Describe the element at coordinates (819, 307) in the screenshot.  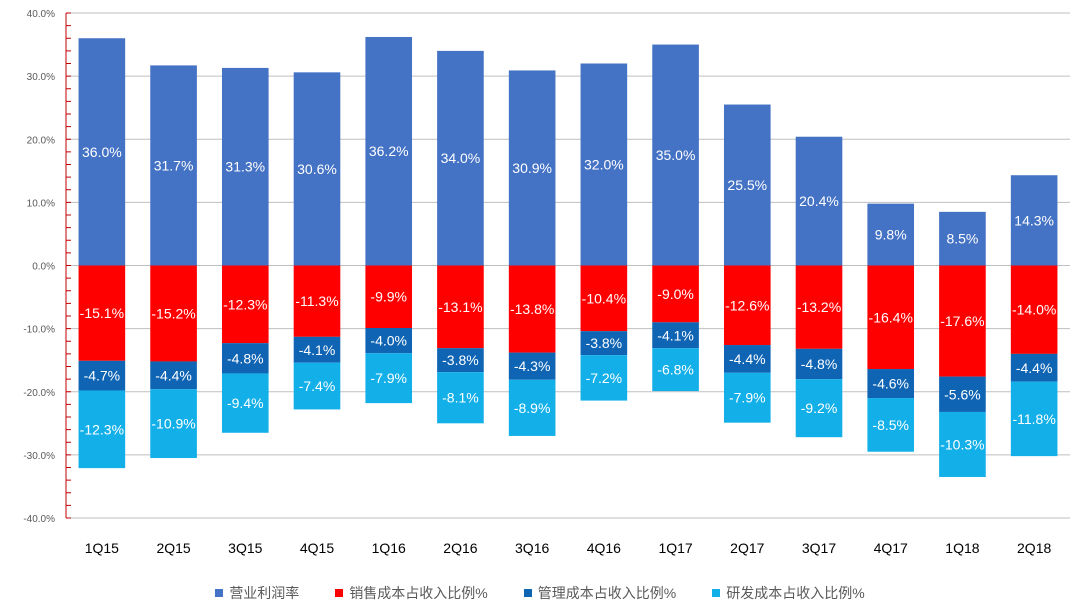
I see `data-label: -13.2%` at that location.